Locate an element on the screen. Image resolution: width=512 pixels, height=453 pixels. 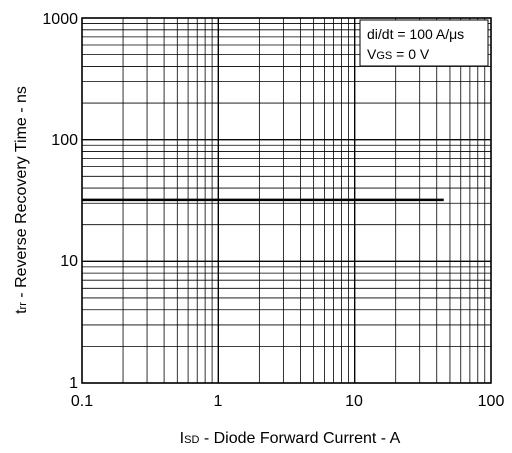
x-axis-label: ISD - Diode Forward Current - A is located at coordinates (290, 438).